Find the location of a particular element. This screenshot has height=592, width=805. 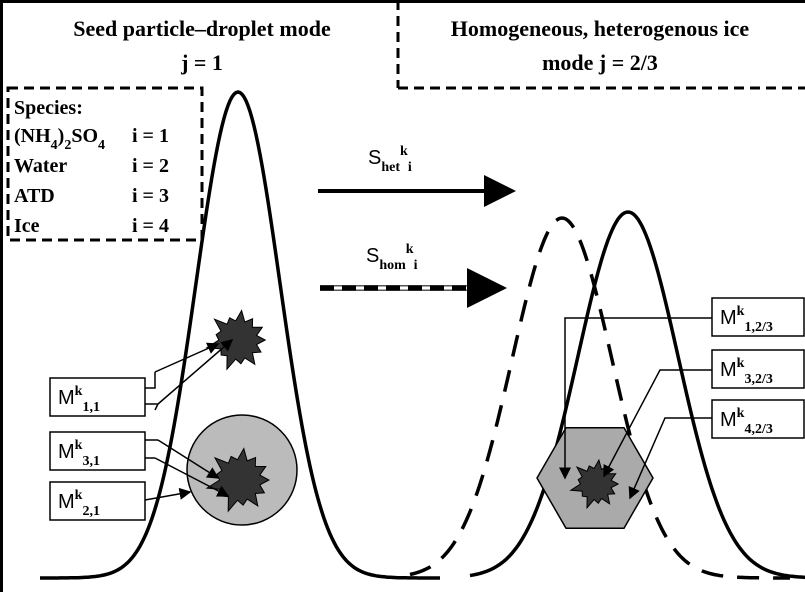

species-index: i = 1 is located at coordinates (150, 136).